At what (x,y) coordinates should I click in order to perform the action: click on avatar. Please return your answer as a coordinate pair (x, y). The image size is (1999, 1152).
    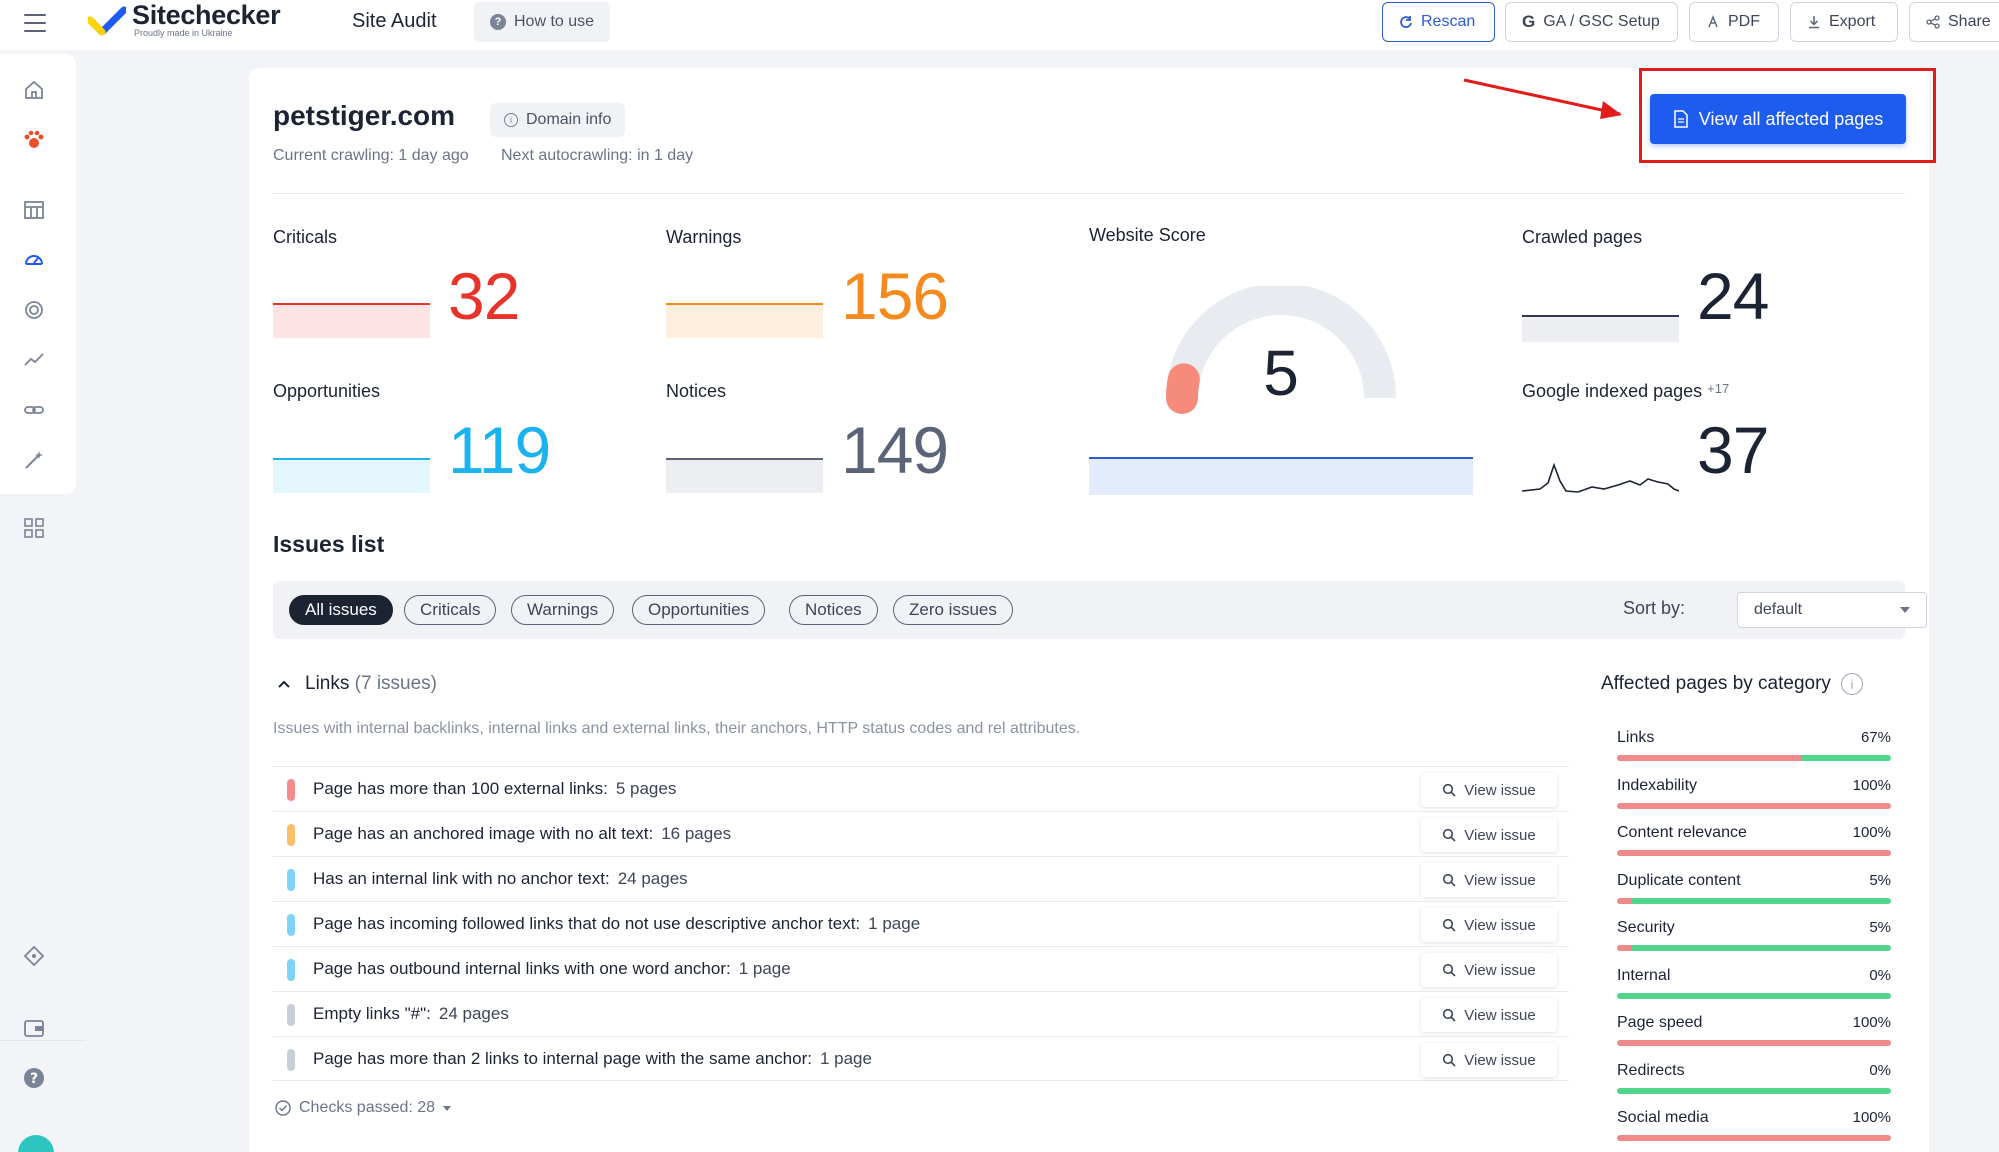
    Looking at the image, I should click on (36, 1143).